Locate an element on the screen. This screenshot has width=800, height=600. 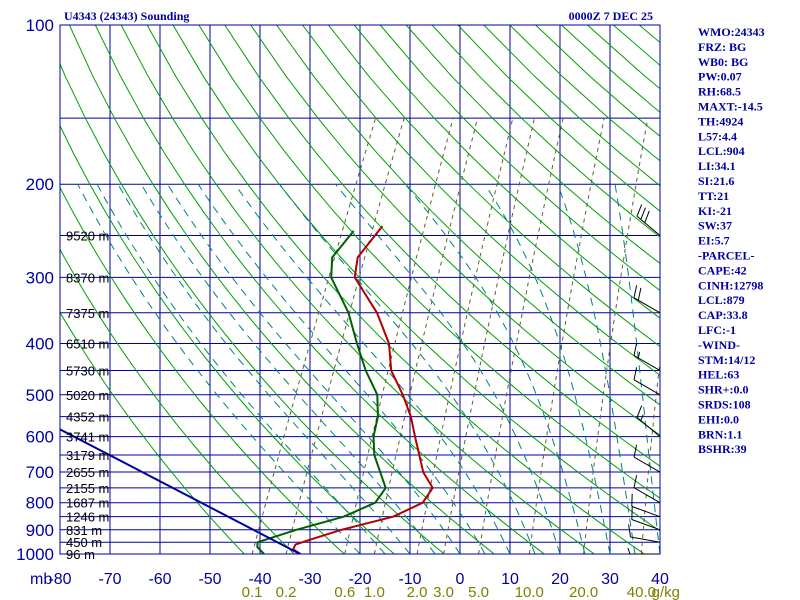
stat-line: CAPE:42 is located at coordinates (722, 270).